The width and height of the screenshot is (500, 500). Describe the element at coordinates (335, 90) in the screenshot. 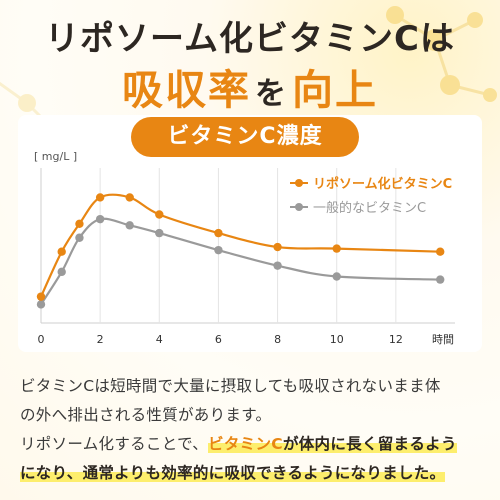

I see `headline-improve: 向上` at that location.